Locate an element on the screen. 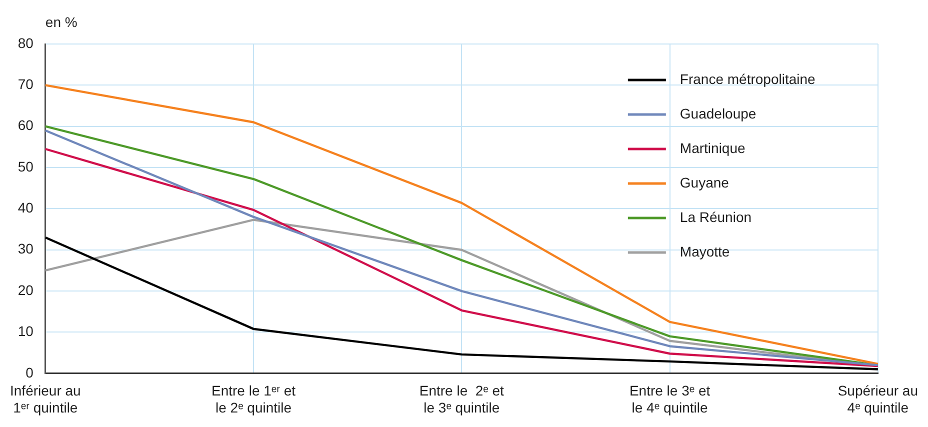 This screenshot has height=427, width=928. legend-label: La Réunion is located at coordinates (716, 216).